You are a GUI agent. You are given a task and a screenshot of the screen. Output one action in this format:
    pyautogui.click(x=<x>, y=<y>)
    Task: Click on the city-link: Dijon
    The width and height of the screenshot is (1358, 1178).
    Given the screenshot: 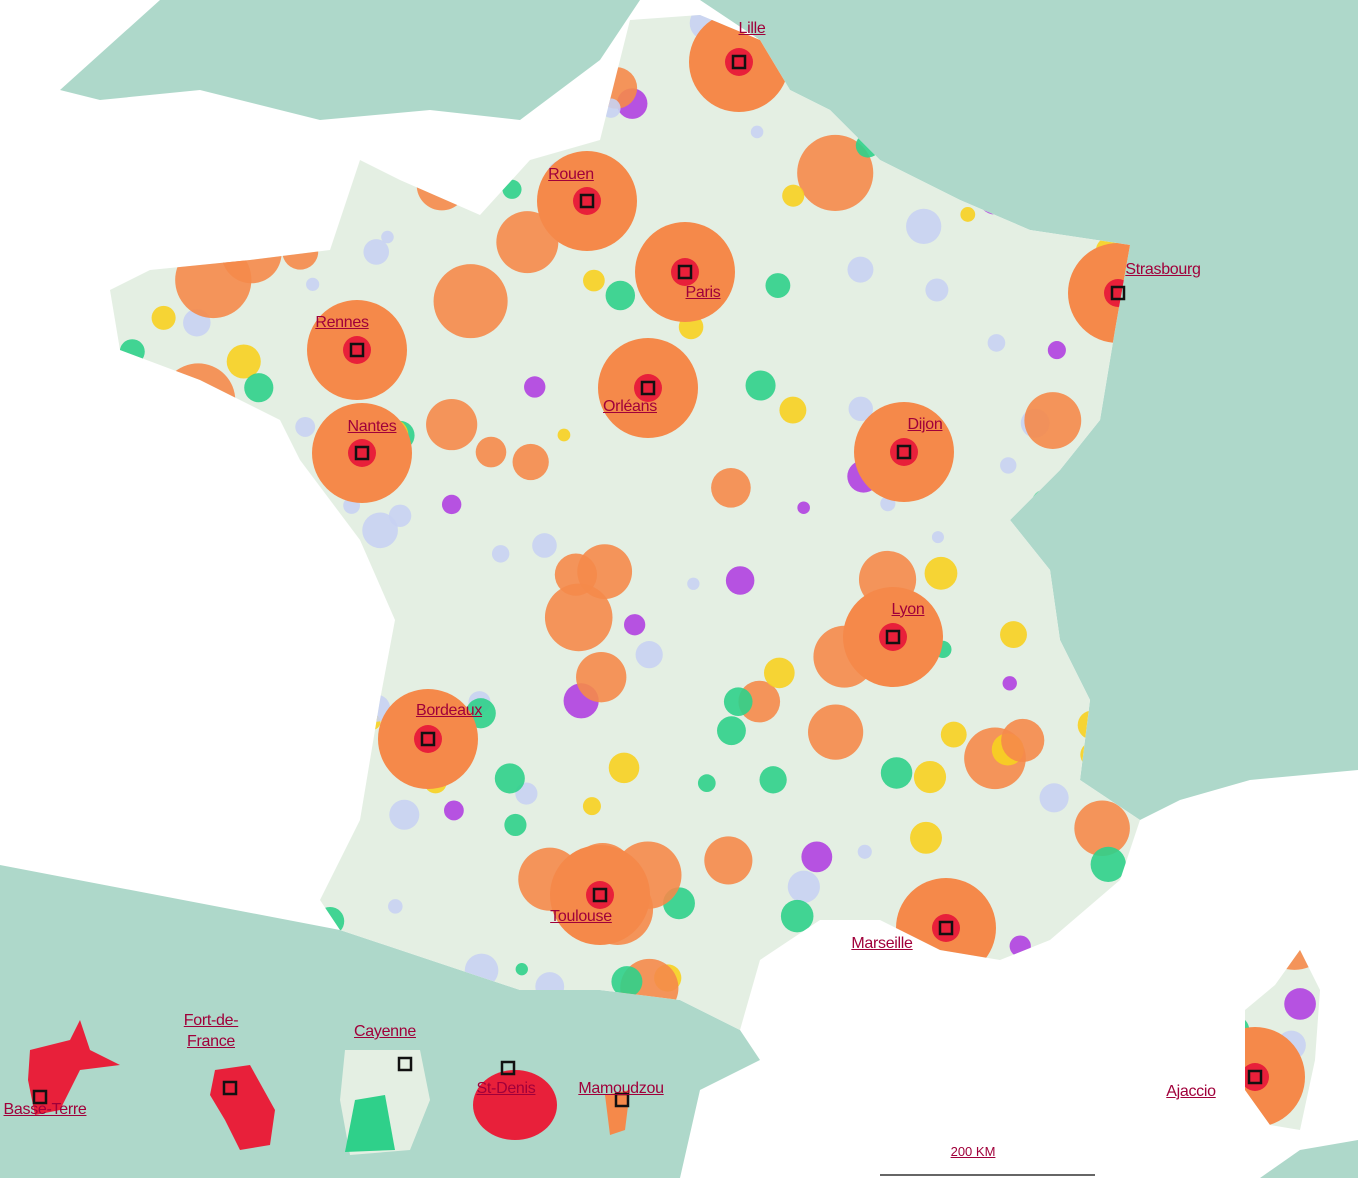 What is the action you would take?
    pyautogui.click(x=925, y=424)
    